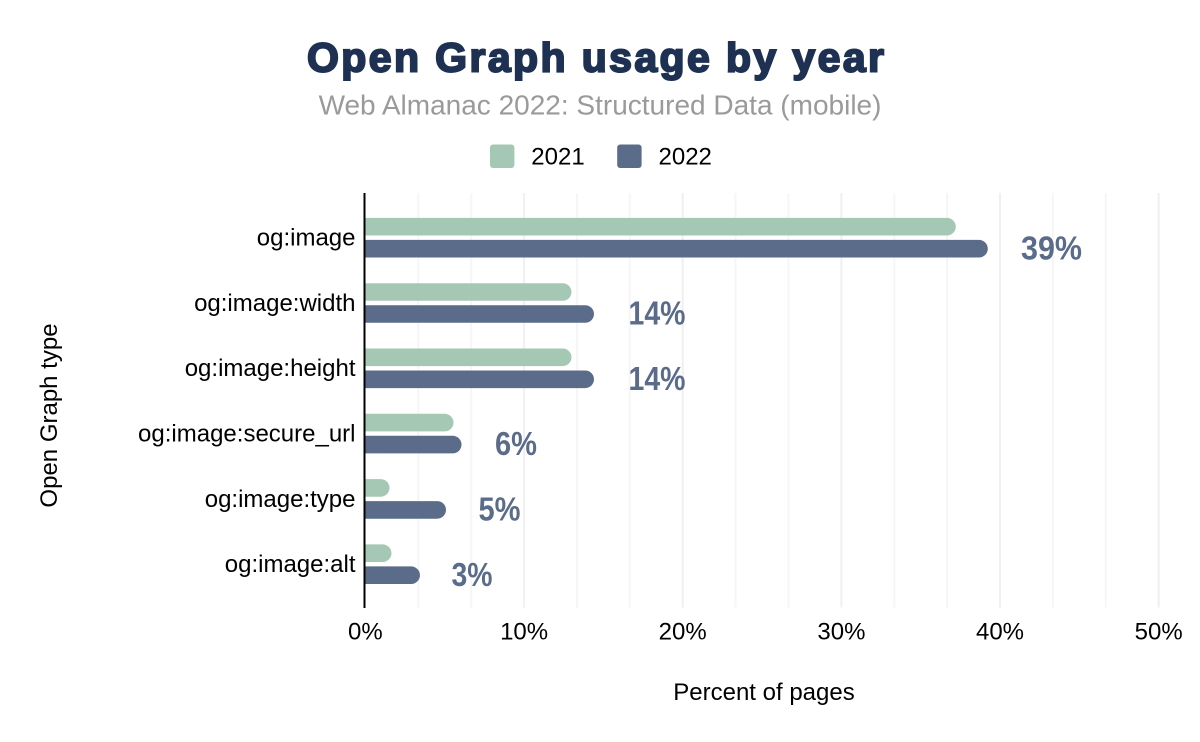 This screenshot has width=1200, height=742. What do you see at coordinates (1000, 632) in the screenshot?
I see `svg-text: 40%` at bounding box center [1000, 632].